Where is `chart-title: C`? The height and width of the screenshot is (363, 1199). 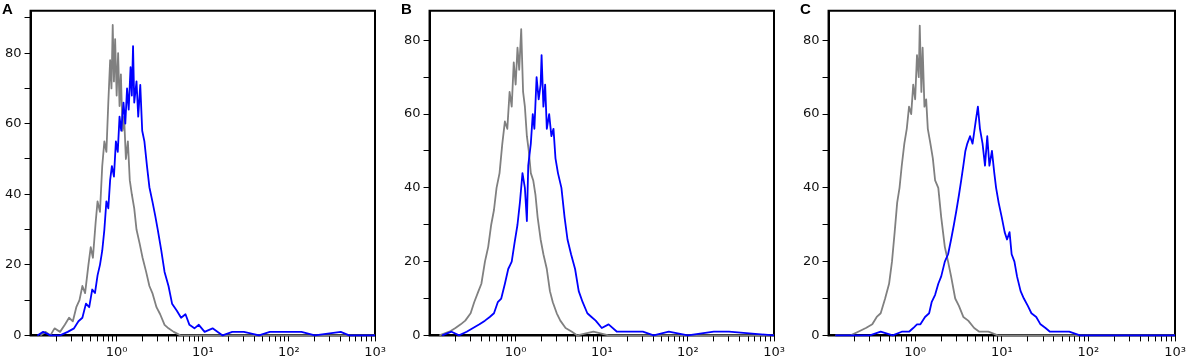
chart-title: C is located at coordinates (805, 8).